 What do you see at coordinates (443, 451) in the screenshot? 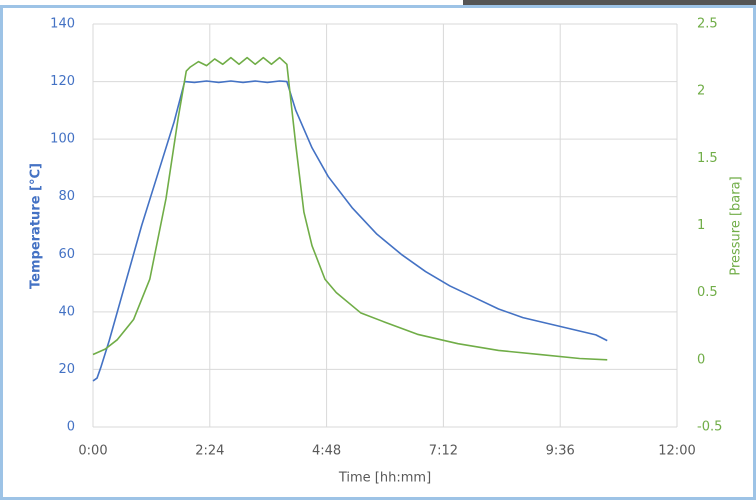
I see `x-tick-label: 7:12` at bounding box center [443, 451].